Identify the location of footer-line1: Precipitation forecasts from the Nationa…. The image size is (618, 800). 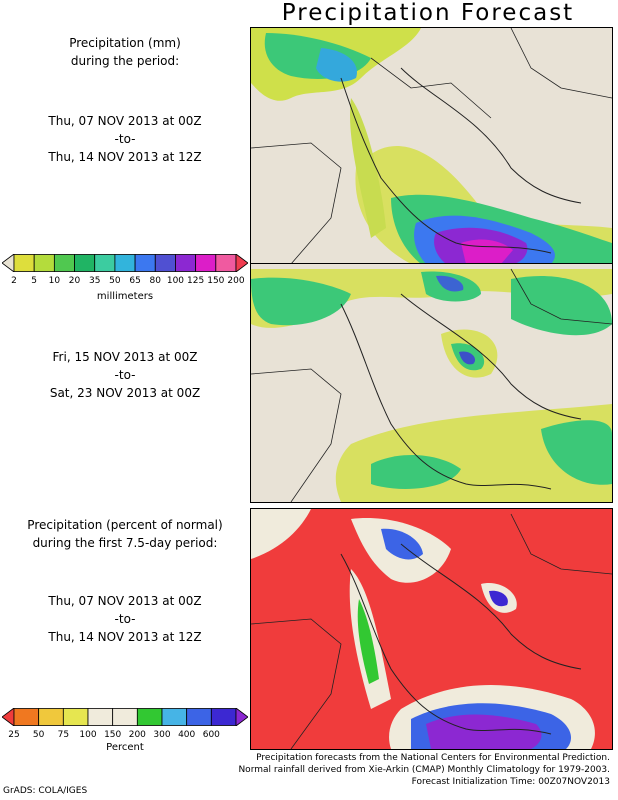
(433, 758).